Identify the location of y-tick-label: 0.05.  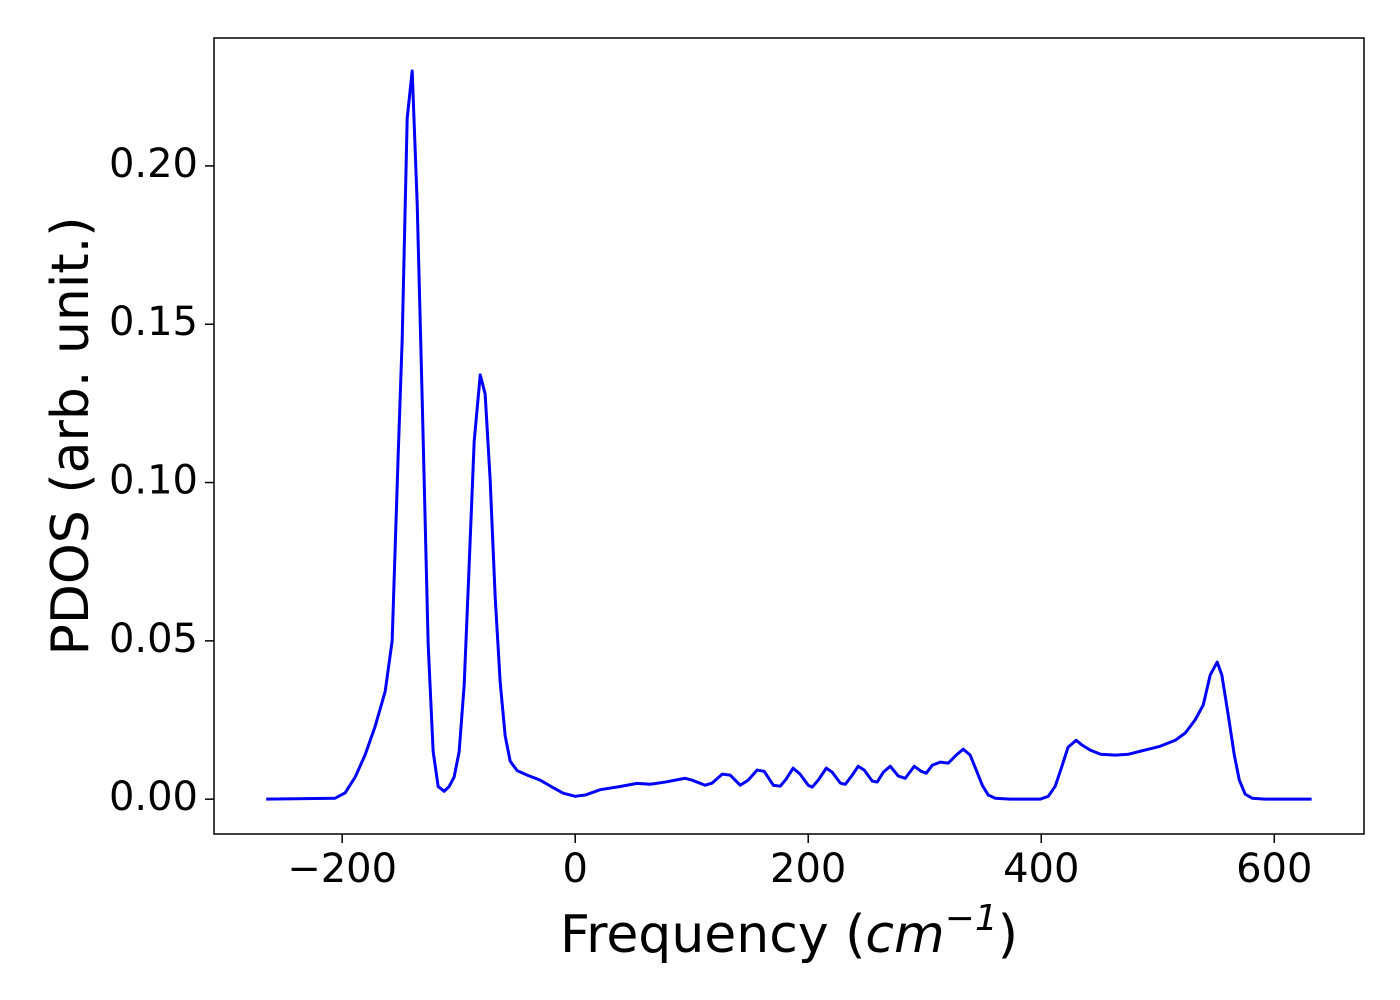
(153, 639).